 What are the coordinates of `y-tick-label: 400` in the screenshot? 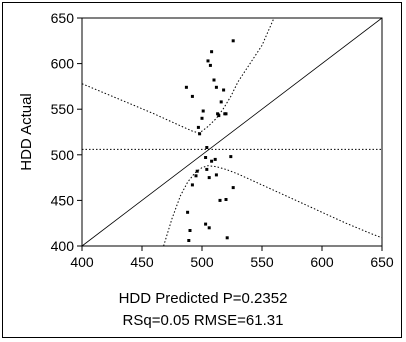 It's located at (63, 246).